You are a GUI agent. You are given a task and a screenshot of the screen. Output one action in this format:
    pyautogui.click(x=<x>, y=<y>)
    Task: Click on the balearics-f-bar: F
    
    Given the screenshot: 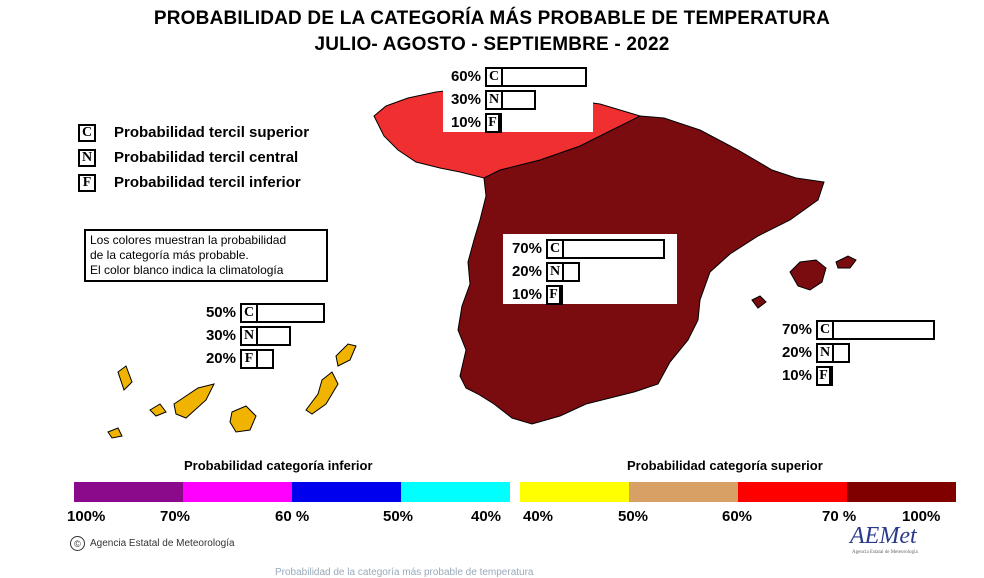 What is the action you would take?
    pyautogui.click(x=824, y=375)
    